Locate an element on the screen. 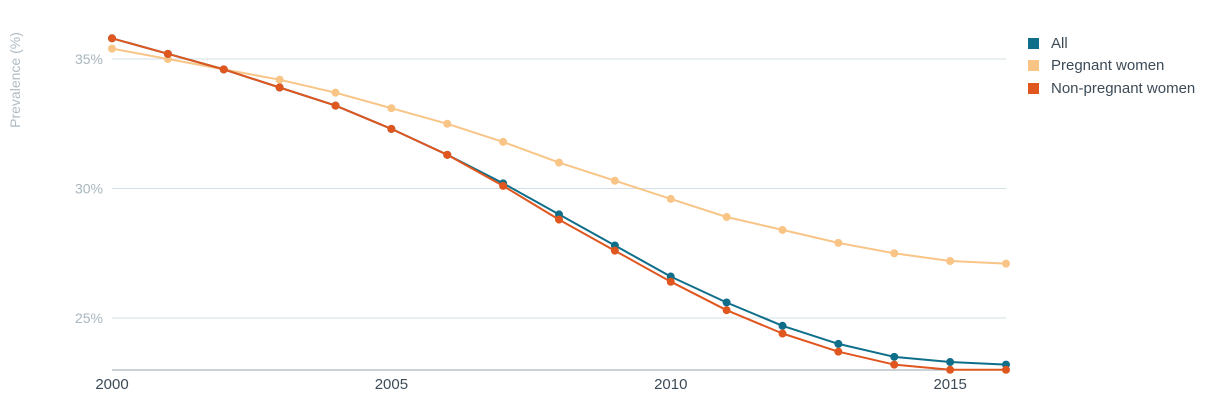 The width and height of the screenshot is (1230, 403). x-tick-label: 2015 is located at coordinates (949, 384).